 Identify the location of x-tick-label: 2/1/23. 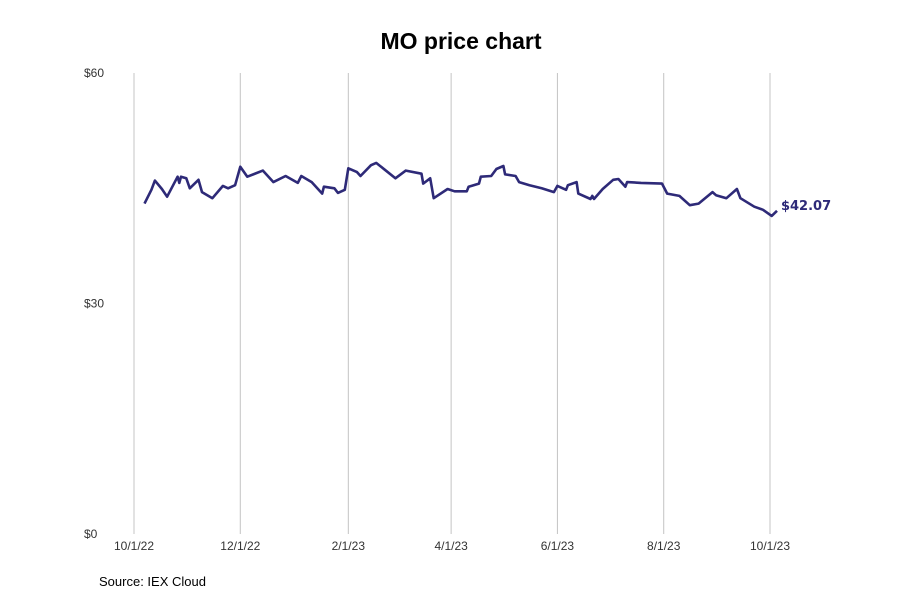
(349, 546).